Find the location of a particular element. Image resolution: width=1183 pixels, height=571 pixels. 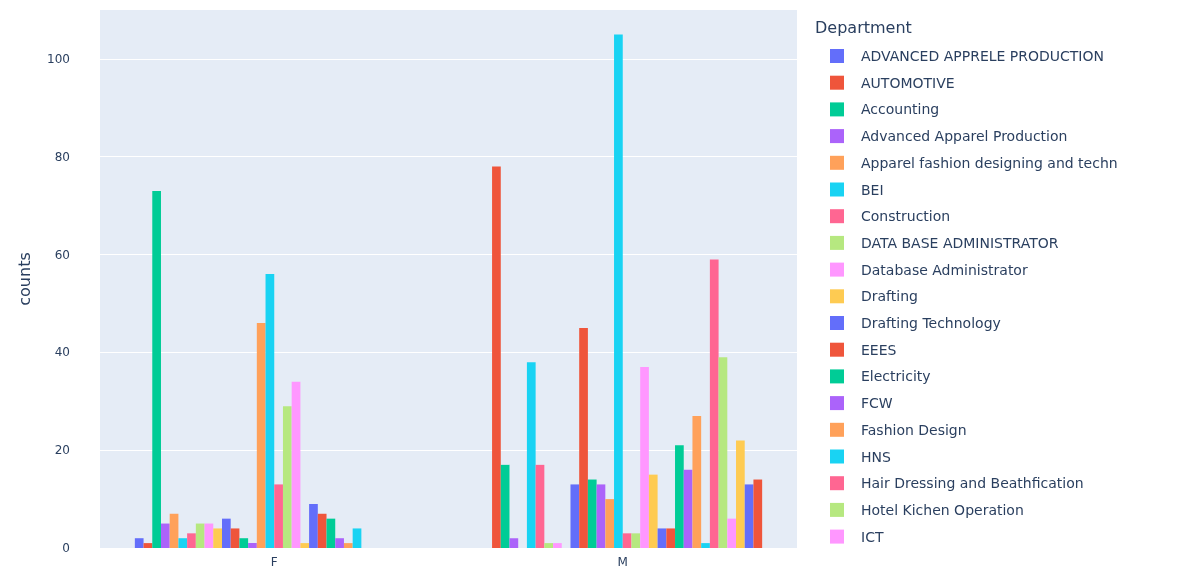

y-axis-title: counts is located at coordinates (24, 279).